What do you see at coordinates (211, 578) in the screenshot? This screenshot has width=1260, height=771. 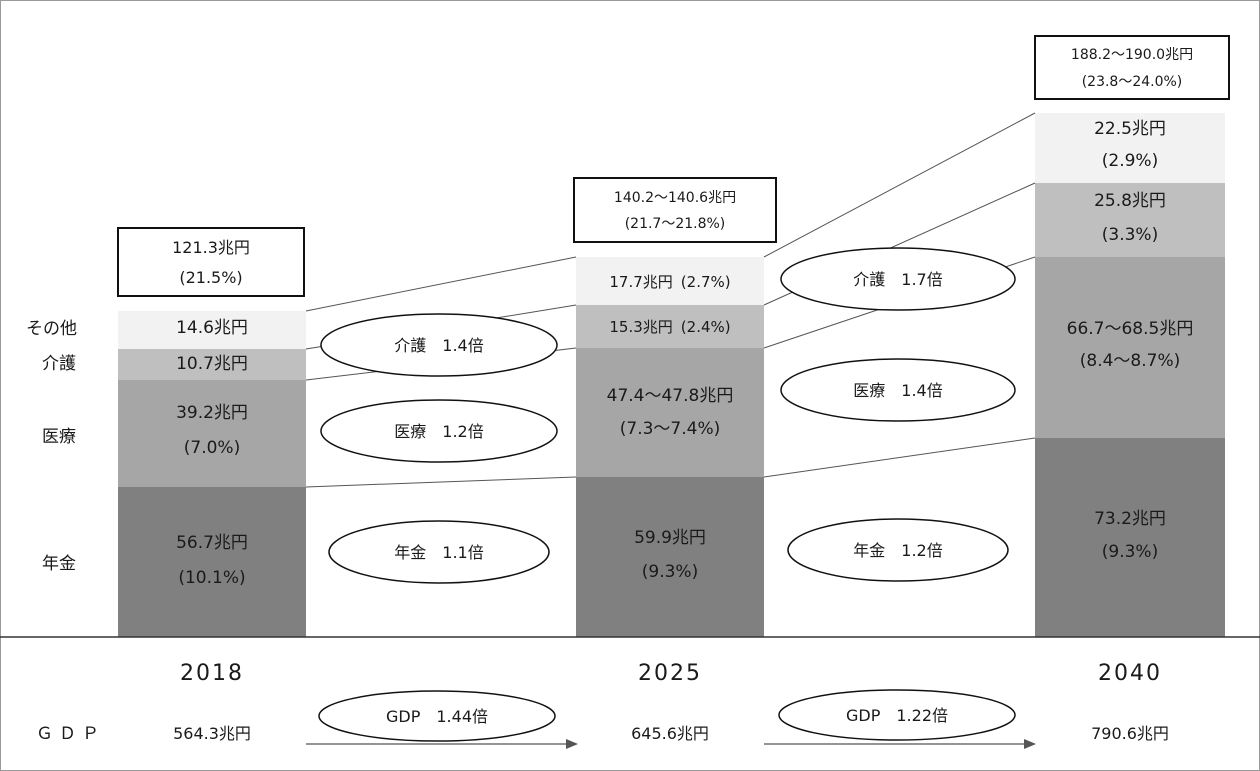 I see `pct-2018-nenkin: (10.1%)` at bounding box center [211, 578].